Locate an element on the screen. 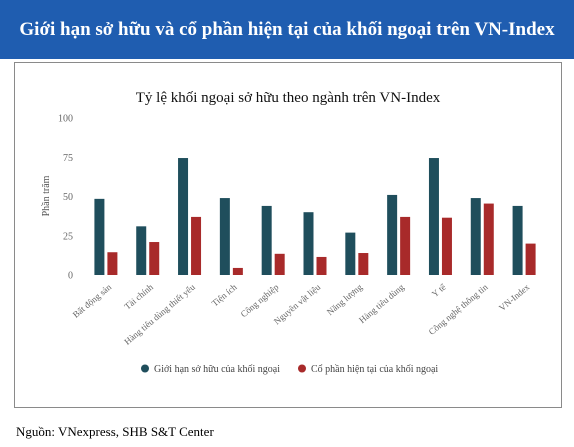  legend-label: Cổ phần hiện tại của khối ngoại is located at coordinates (374, 369).